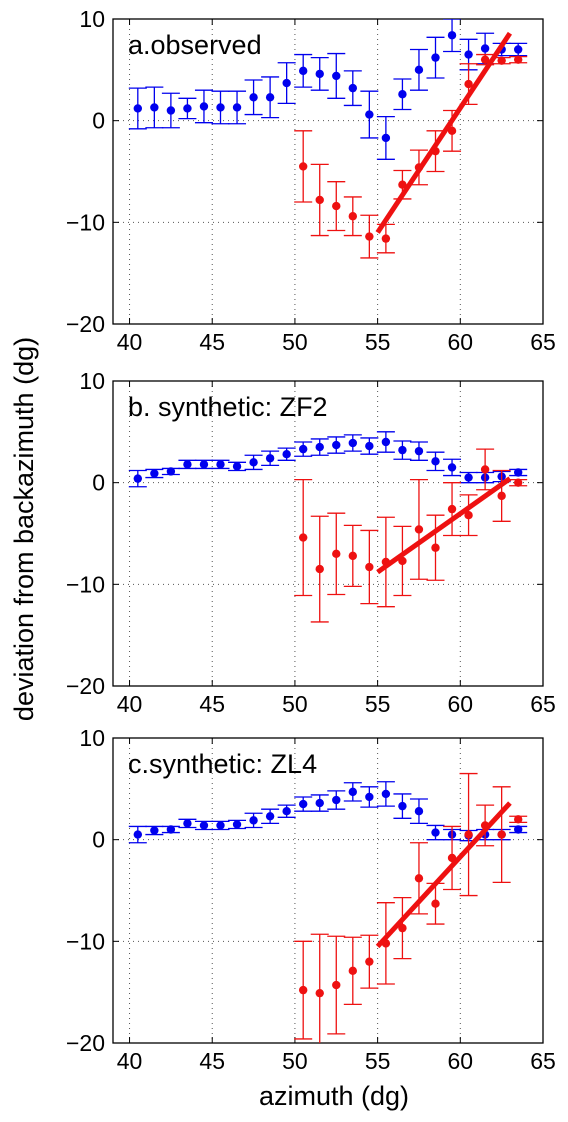 The width and height of the screenshot is (568, 1122). What do you see at coordinates (543, 342) in the screenshot?
I see `panel-a-x-tick-label-5: 65` at bounding box center [543, 342].